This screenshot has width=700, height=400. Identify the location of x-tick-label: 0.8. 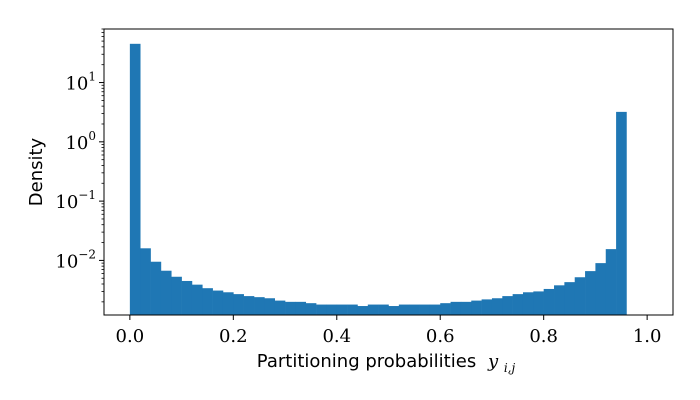
(543, 336).